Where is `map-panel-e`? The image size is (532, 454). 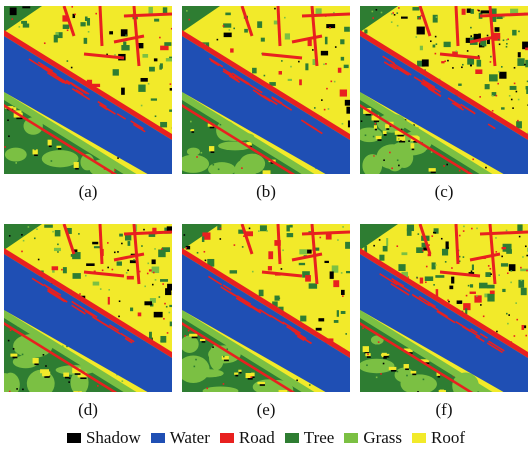
map-panel-e is located at coordinates (266, 308).